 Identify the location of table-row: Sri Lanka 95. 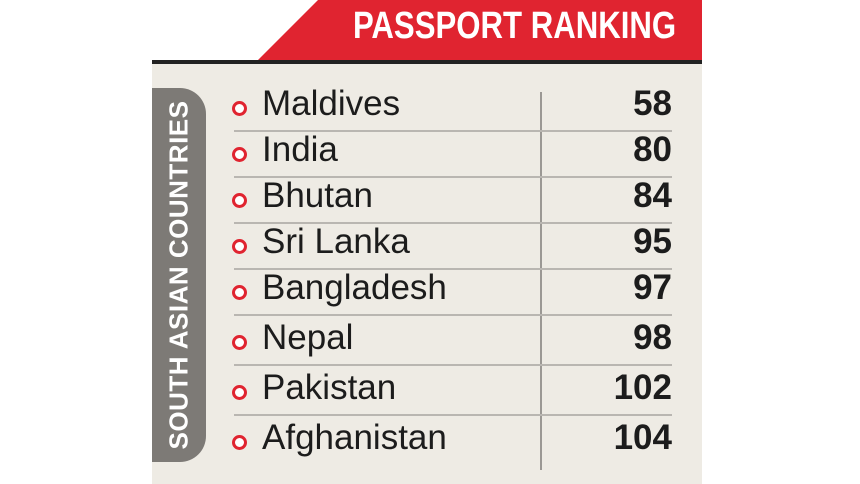
(451, 246).